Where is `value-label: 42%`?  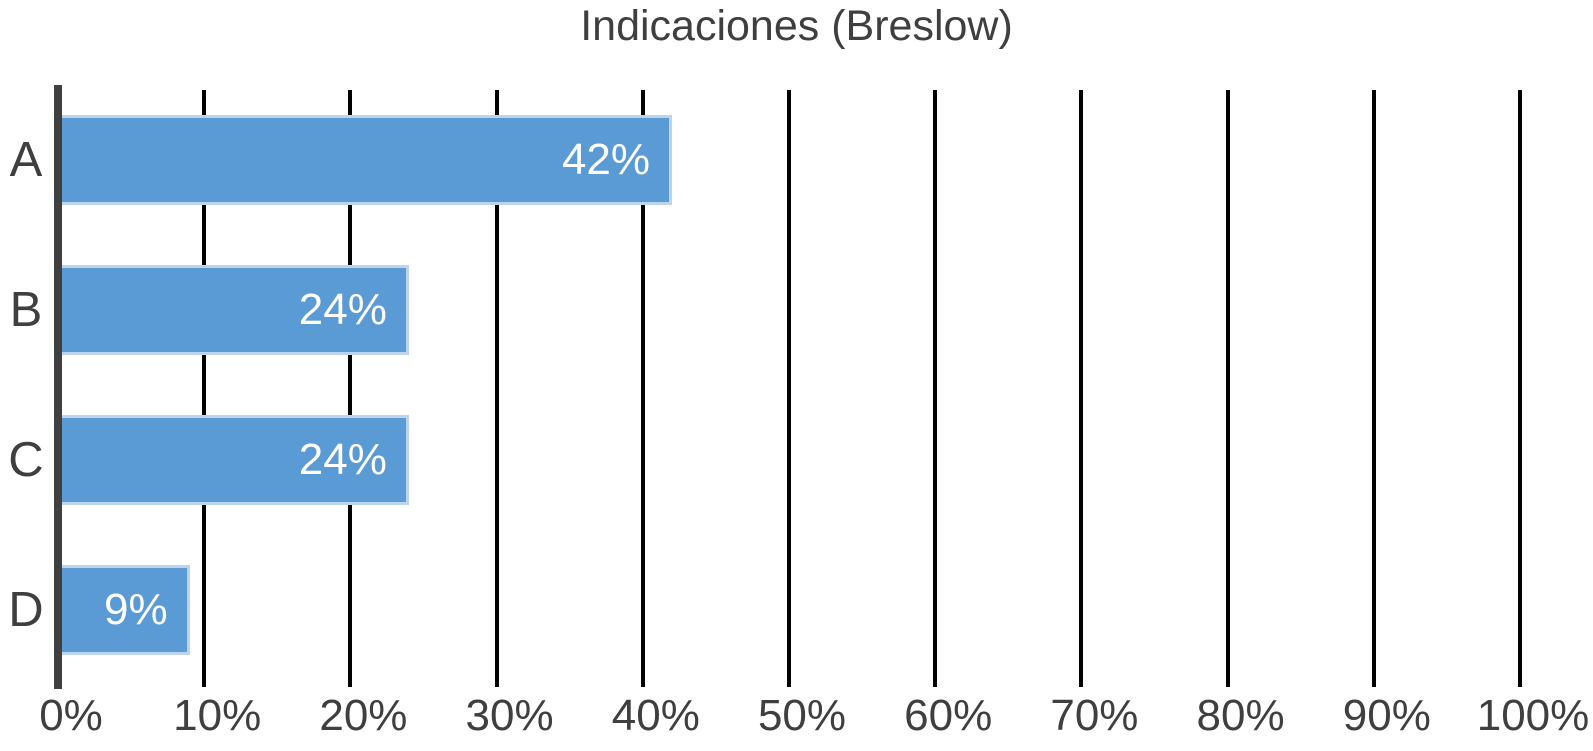 value-label: 42% is located at coordinates (606, 159).